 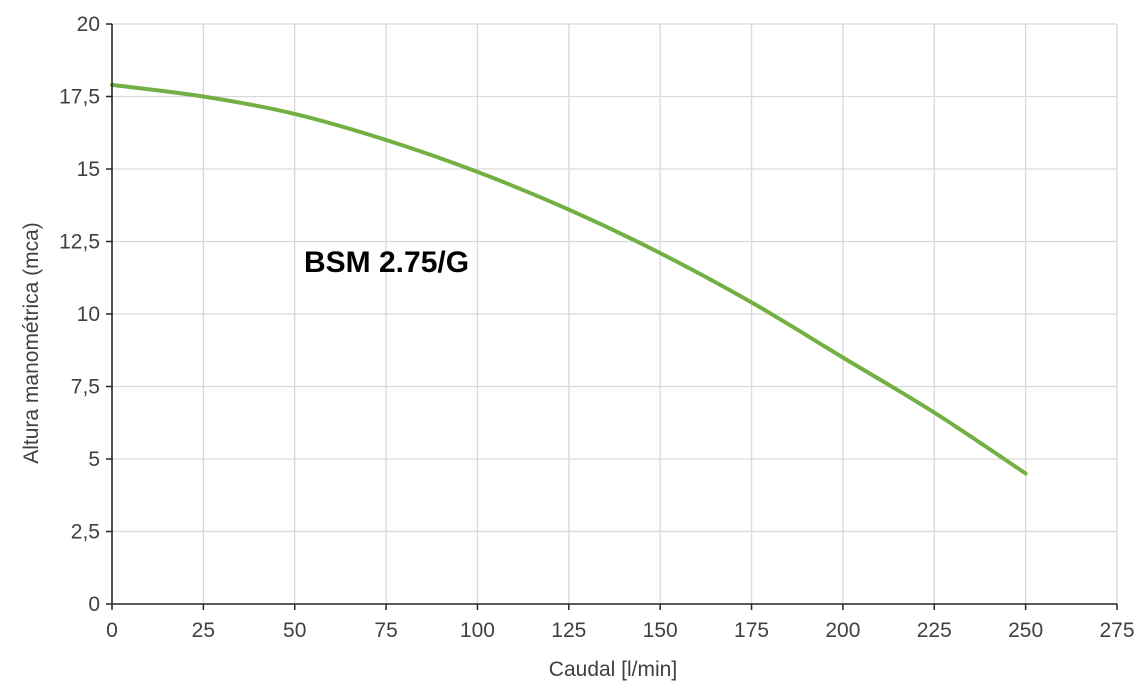 What do you see at coordinates (88, 314) in the screenshot?
I see `y-tick-label: 10` at bounding box center [88, 314].